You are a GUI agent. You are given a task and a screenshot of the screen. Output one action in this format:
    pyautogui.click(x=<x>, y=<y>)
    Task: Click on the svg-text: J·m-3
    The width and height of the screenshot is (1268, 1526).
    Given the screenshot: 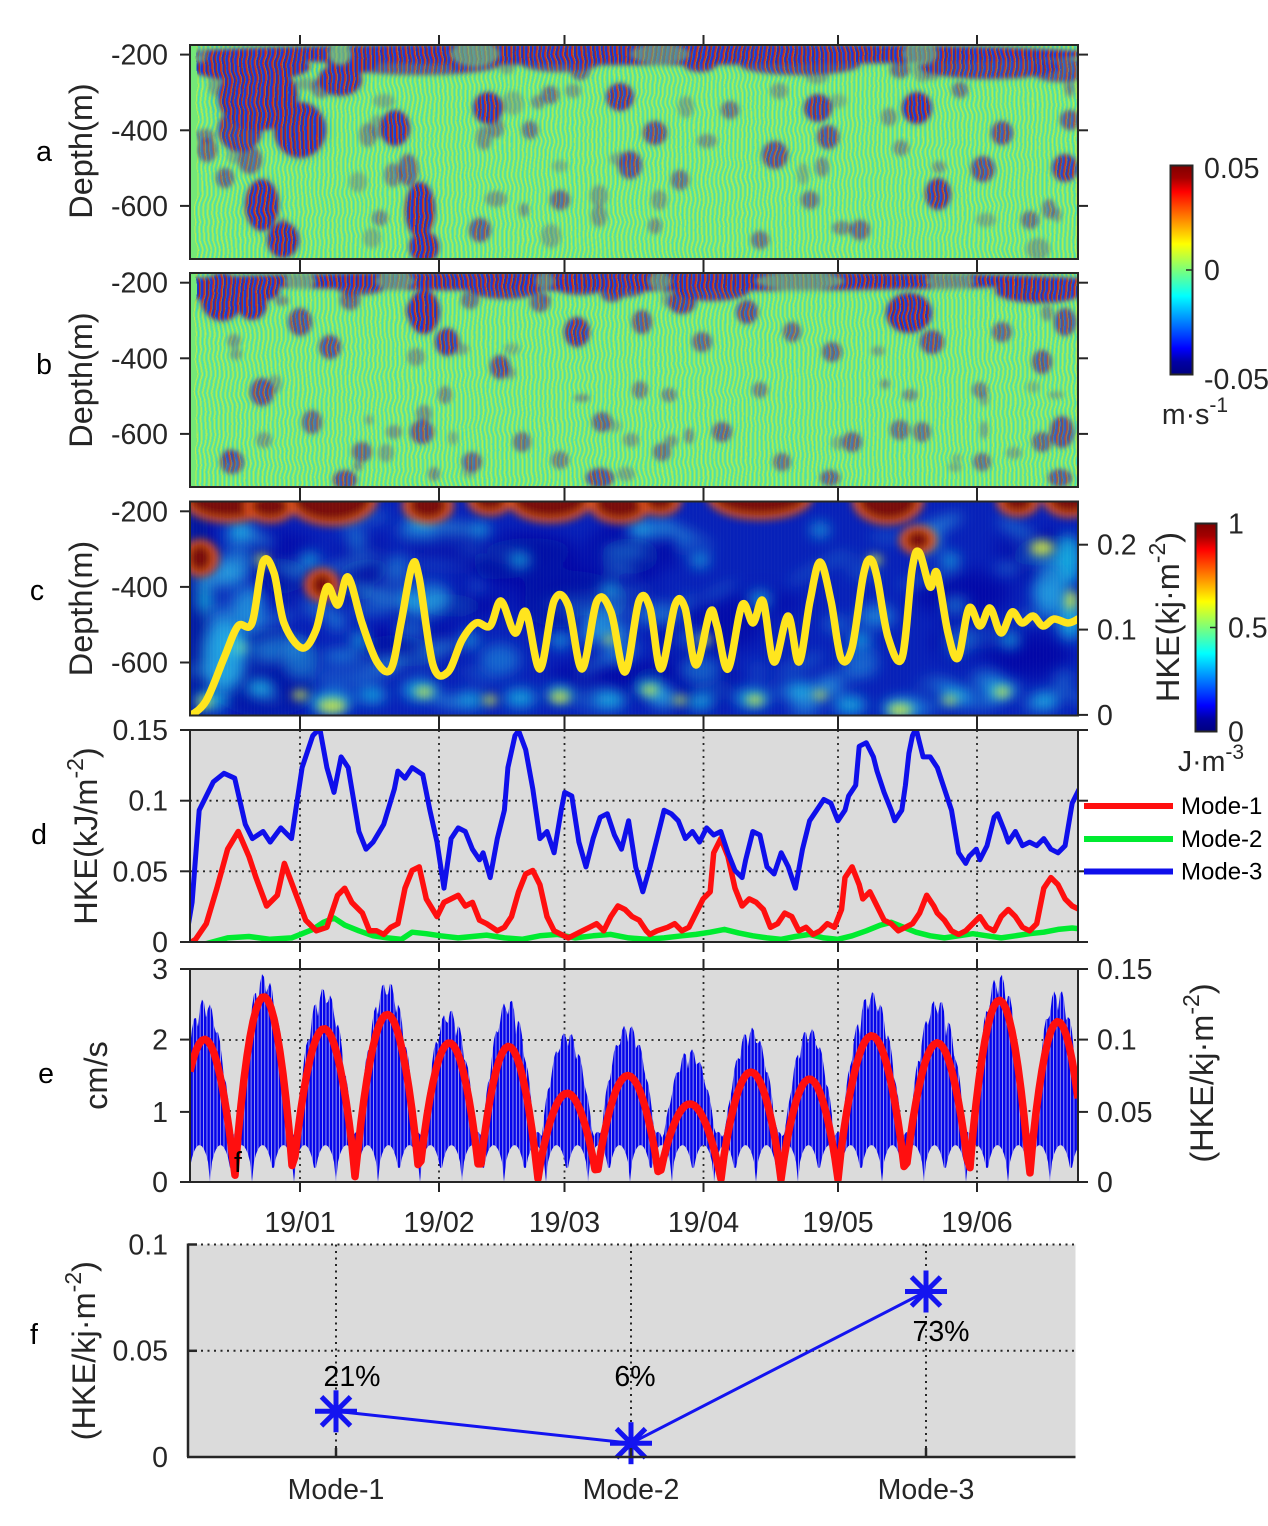 What is the action you would take?
    pyautogui.click(x=1211, y=759)
    